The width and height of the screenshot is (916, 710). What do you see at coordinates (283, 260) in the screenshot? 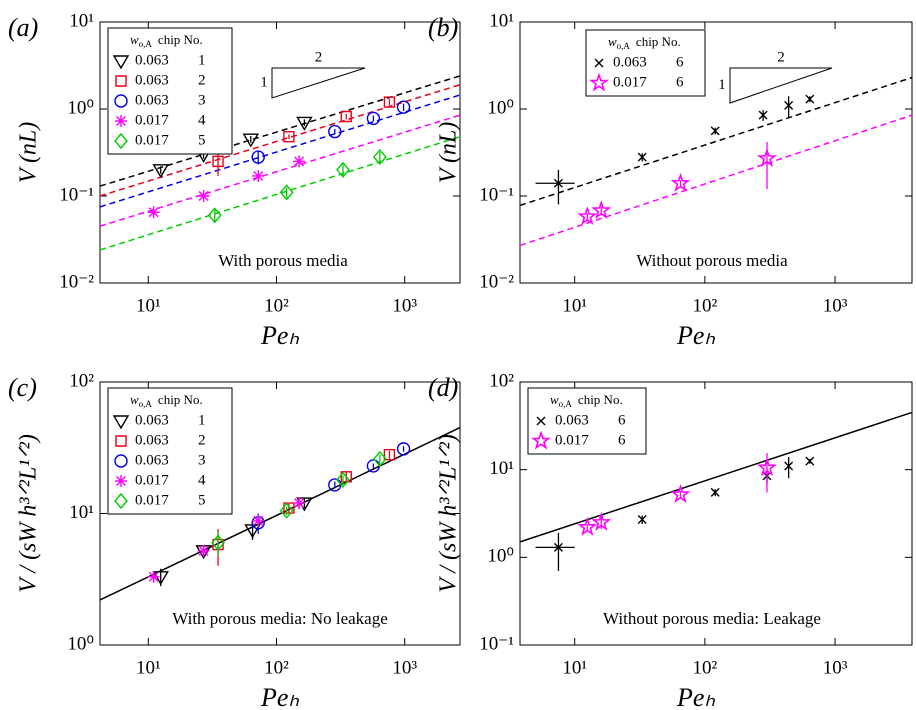
I see `annotation: With porous media` at bounding box center [283, 260].